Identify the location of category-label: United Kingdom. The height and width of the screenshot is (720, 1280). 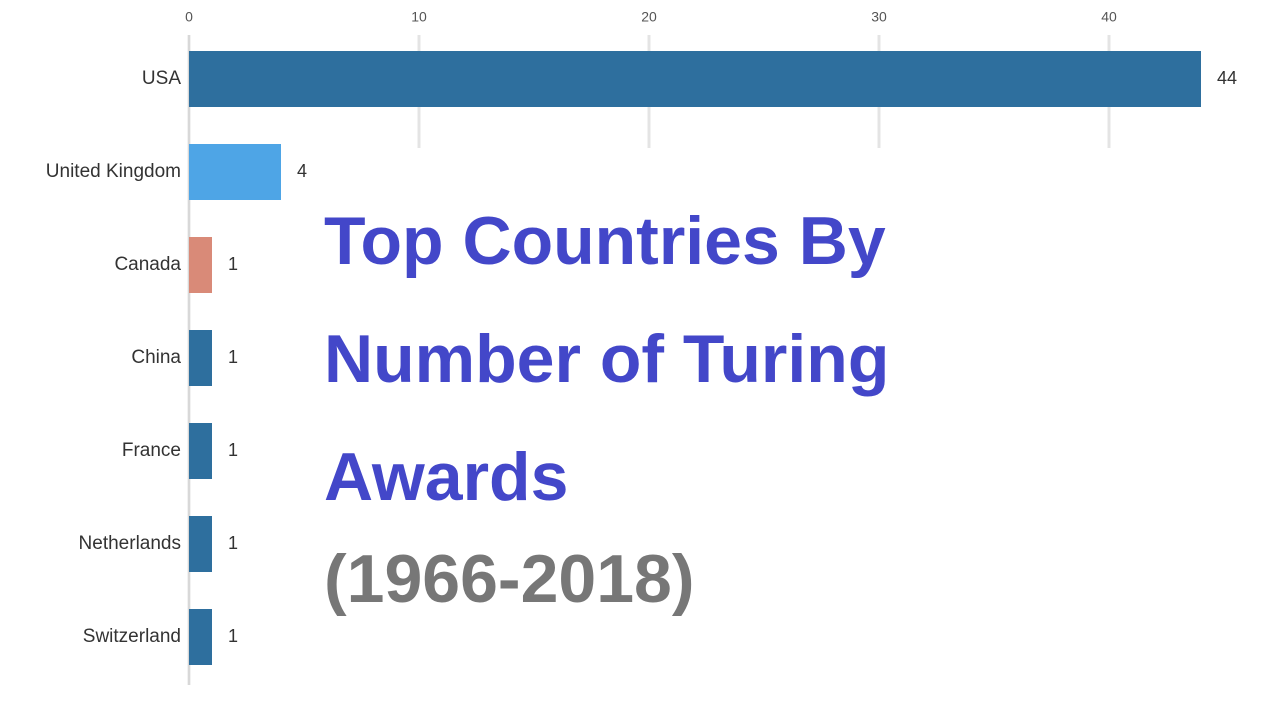
(113, 171).